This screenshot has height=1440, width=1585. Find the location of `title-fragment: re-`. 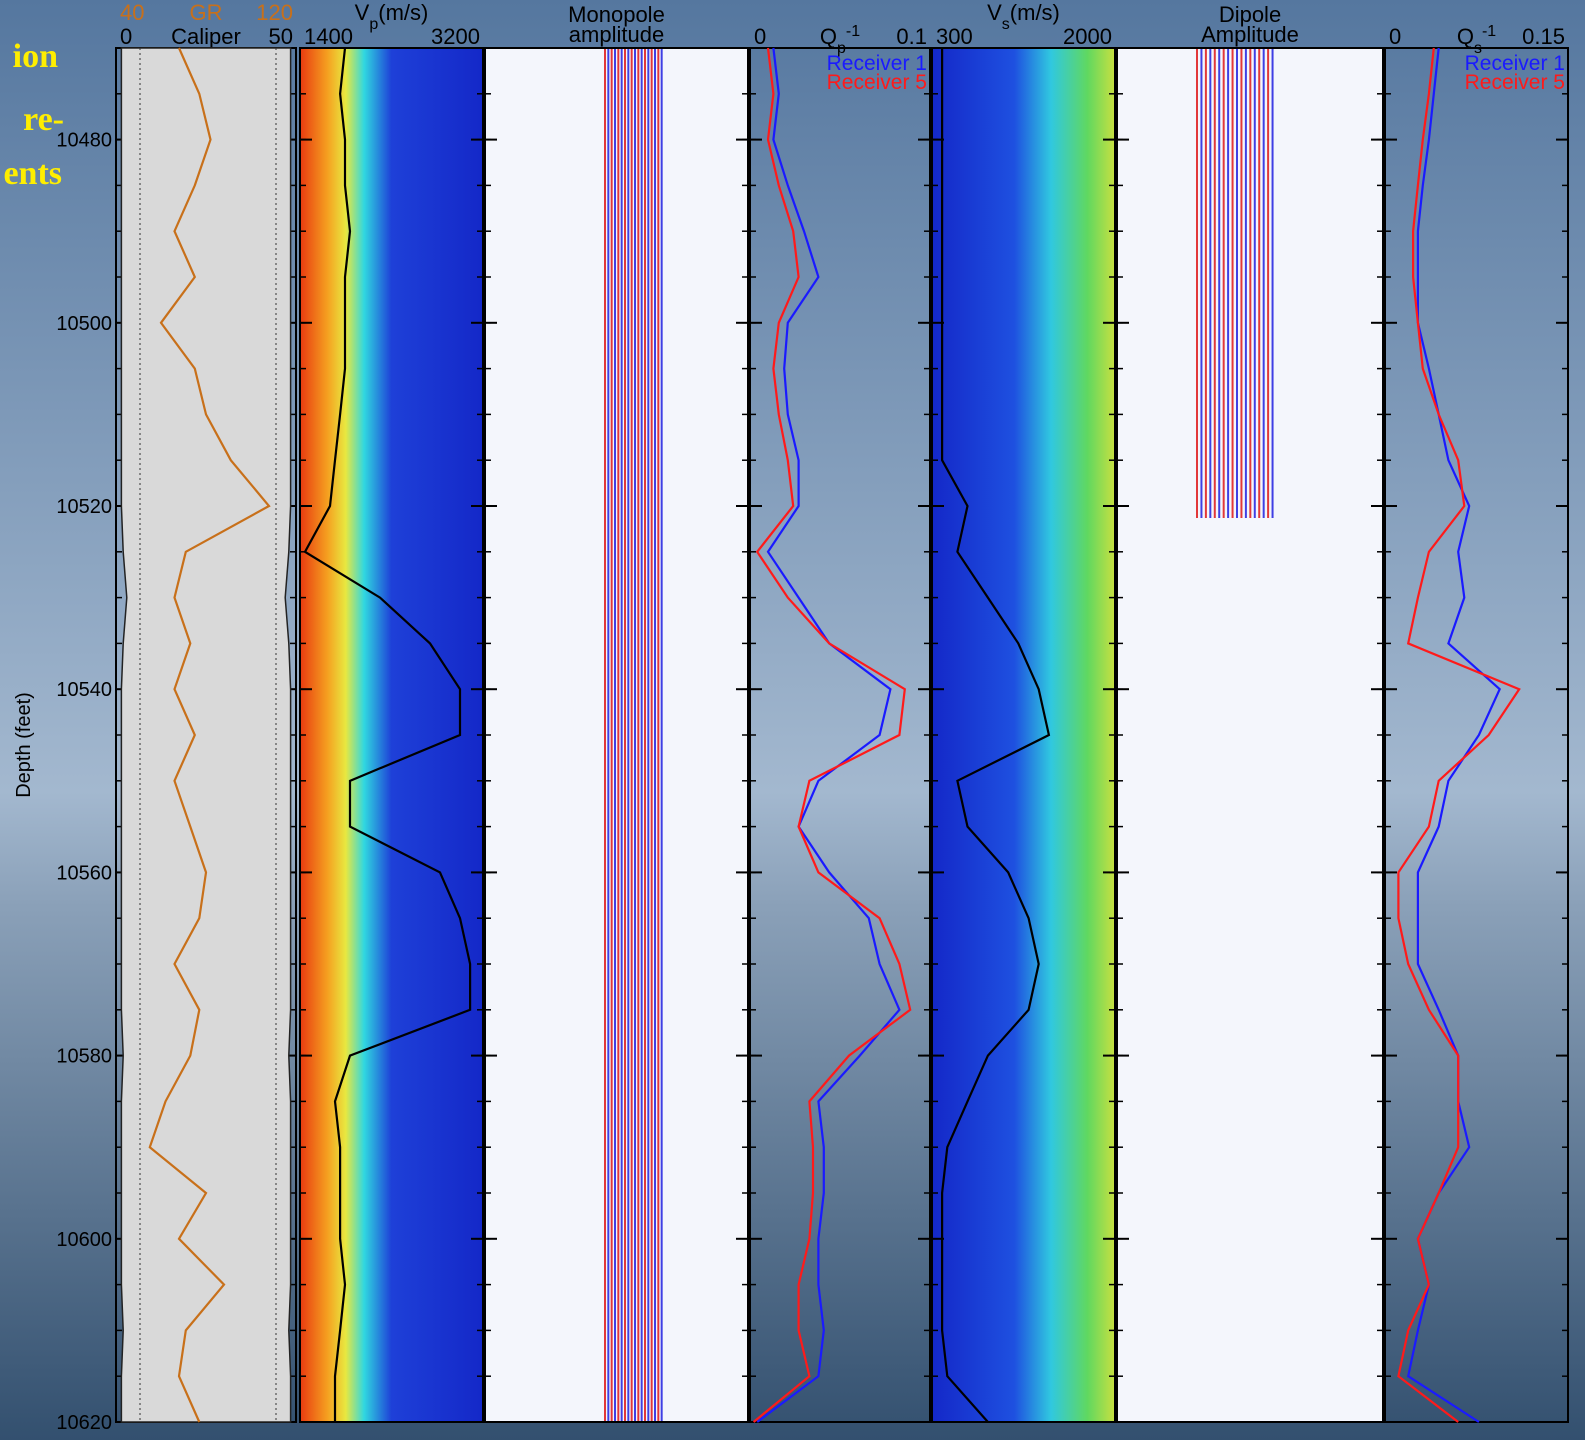

title-fragment: re- is located at coordinates (43, 119).